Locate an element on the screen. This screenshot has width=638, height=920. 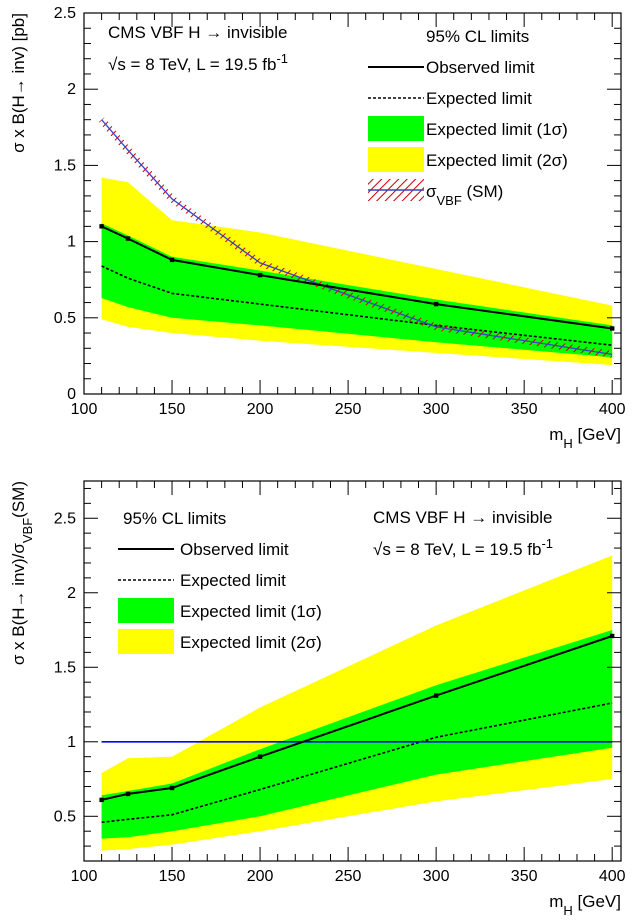
legend-label: σVBF (SM) is located at coordinates (464, 195).